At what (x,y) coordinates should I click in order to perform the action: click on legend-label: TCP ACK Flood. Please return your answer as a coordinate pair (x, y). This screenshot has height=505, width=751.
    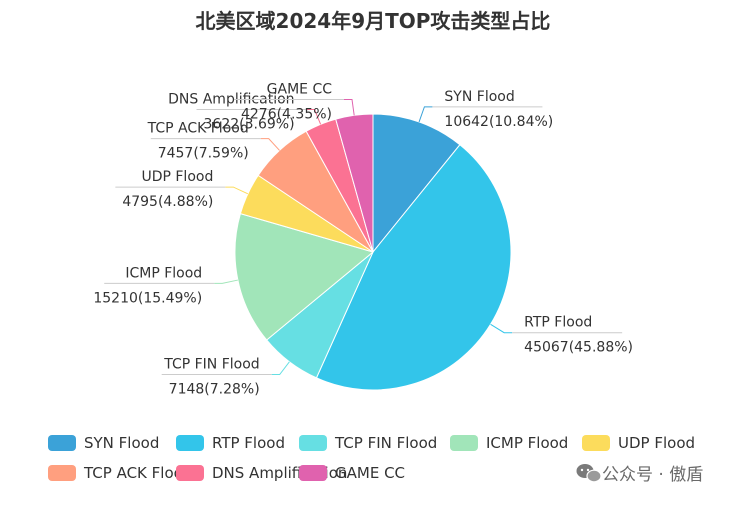
    Looking at the image, I should click on (137, 473).